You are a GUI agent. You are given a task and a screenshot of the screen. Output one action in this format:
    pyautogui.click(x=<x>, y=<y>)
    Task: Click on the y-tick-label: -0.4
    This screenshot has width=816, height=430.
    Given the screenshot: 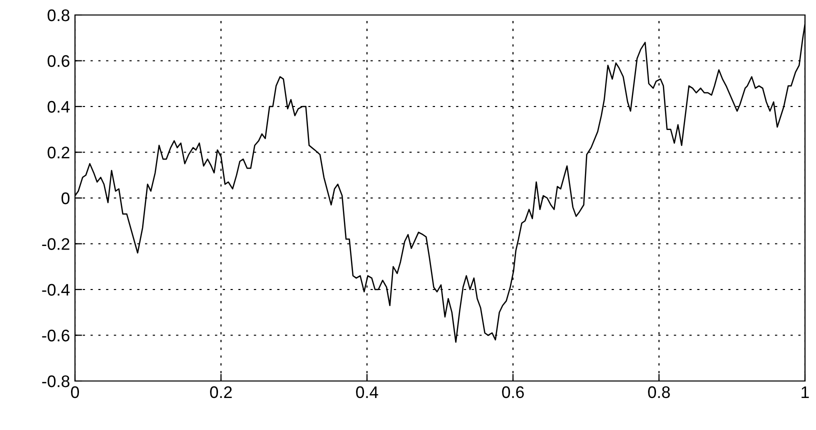 What is the action you would take?
    pyautogui.click(x=56, y=290)
    